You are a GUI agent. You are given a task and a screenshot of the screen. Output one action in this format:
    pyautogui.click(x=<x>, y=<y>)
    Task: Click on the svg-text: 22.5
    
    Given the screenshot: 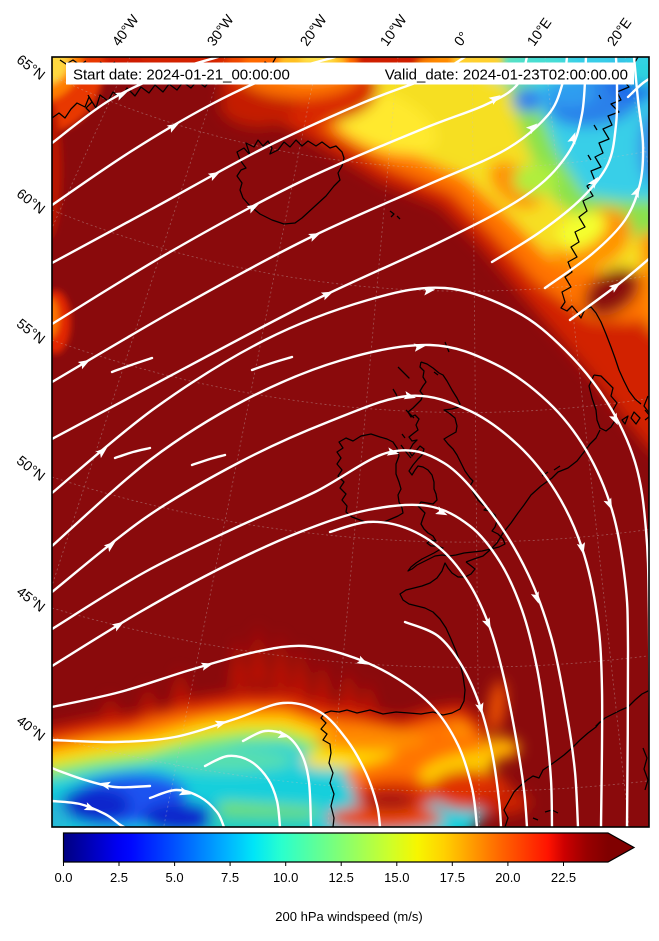 What is the action you would take?
    pyautogui.click(x=563, y=877)
    